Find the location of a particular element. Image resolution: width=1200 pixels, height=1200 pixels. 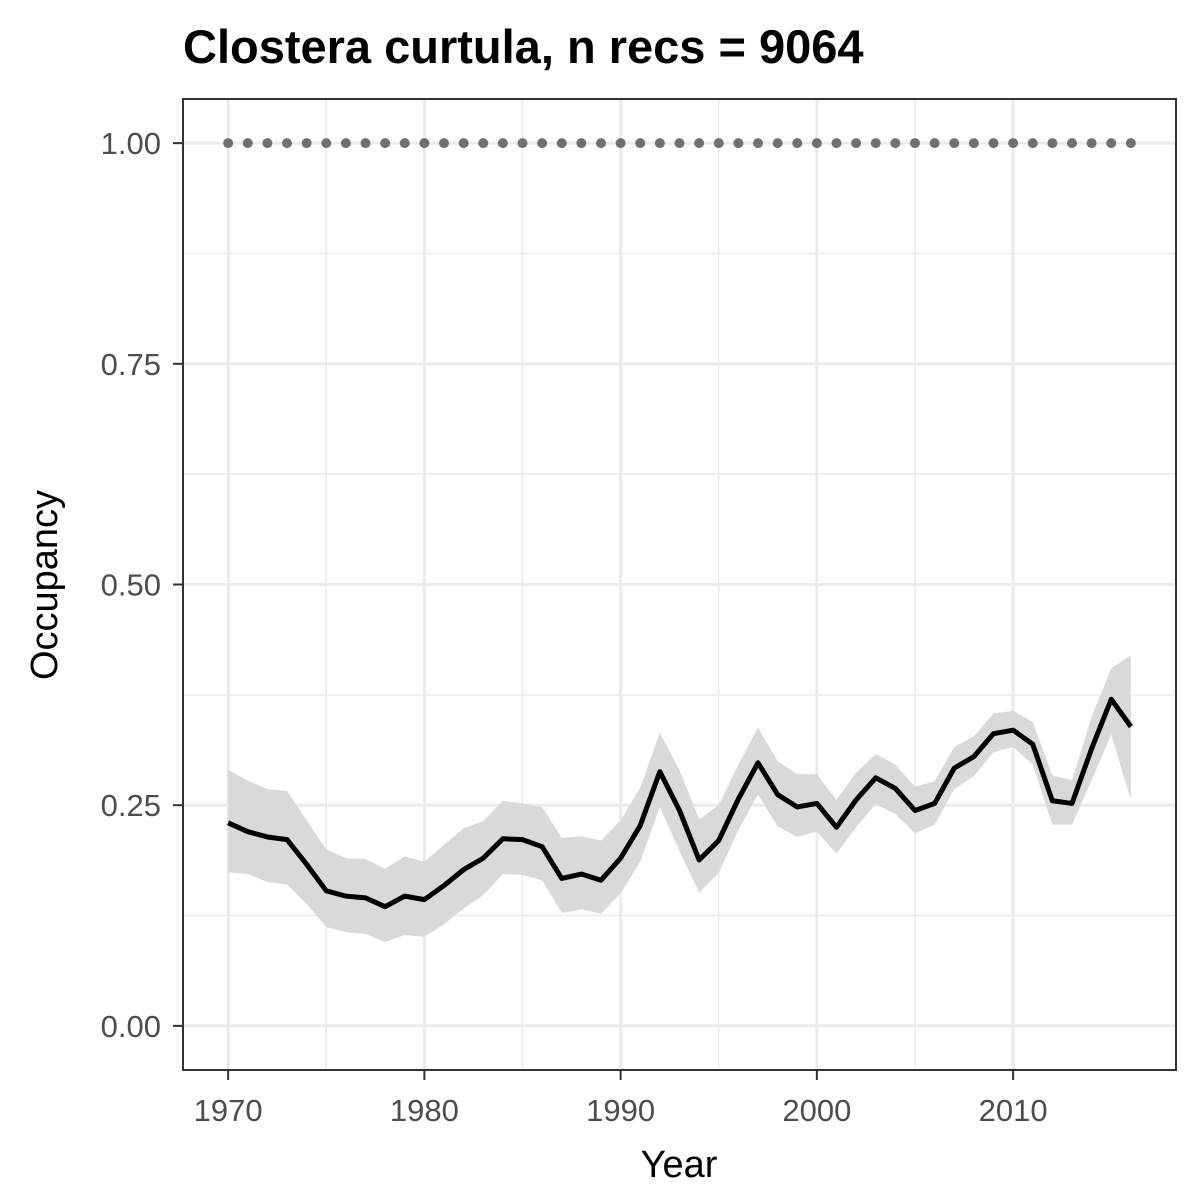

x-tick-label: 2010 is located at coordinates (1013, 1110).